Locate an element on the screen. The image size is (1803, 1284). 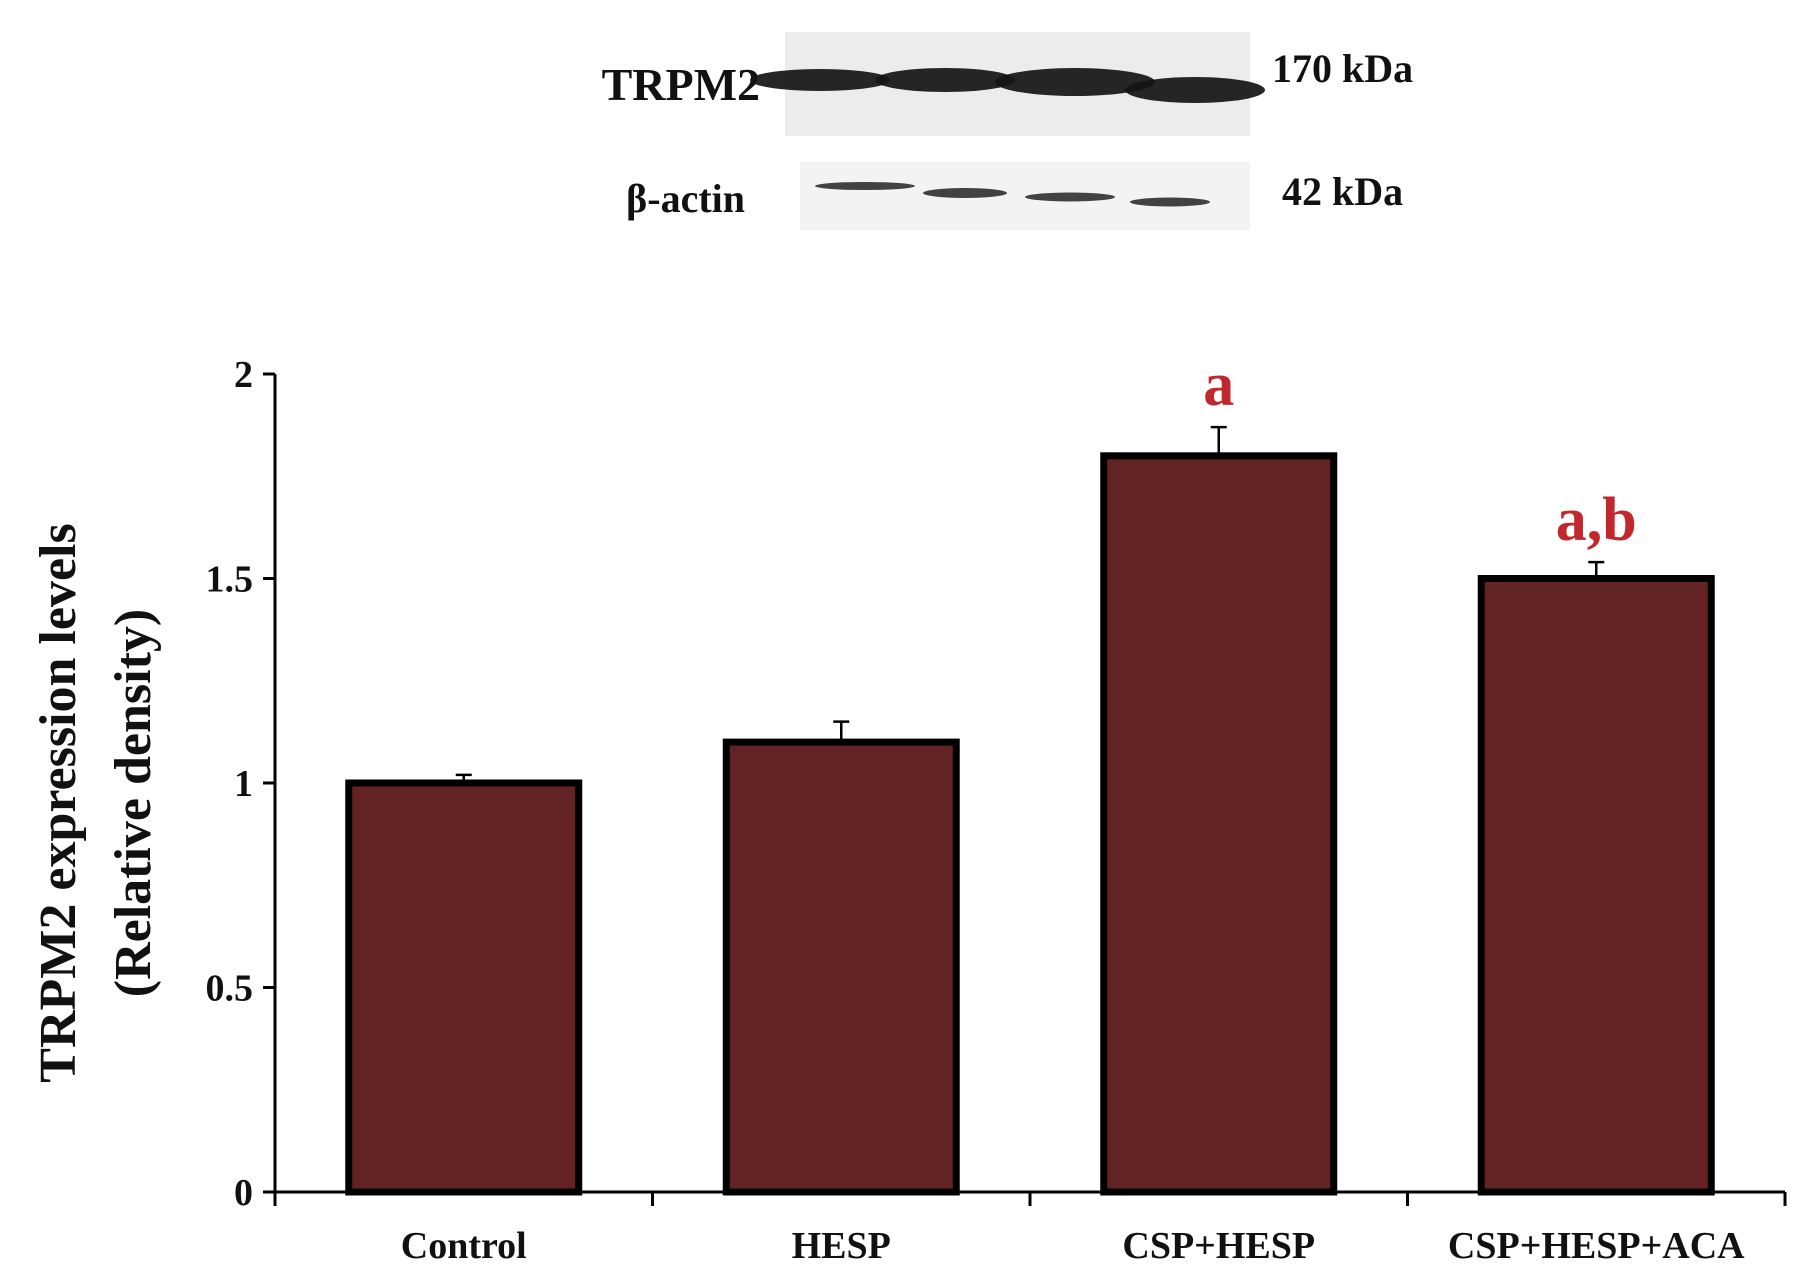
y-axis: 0 0.5 1 1.5 2 is located at coordinates (241, 784).